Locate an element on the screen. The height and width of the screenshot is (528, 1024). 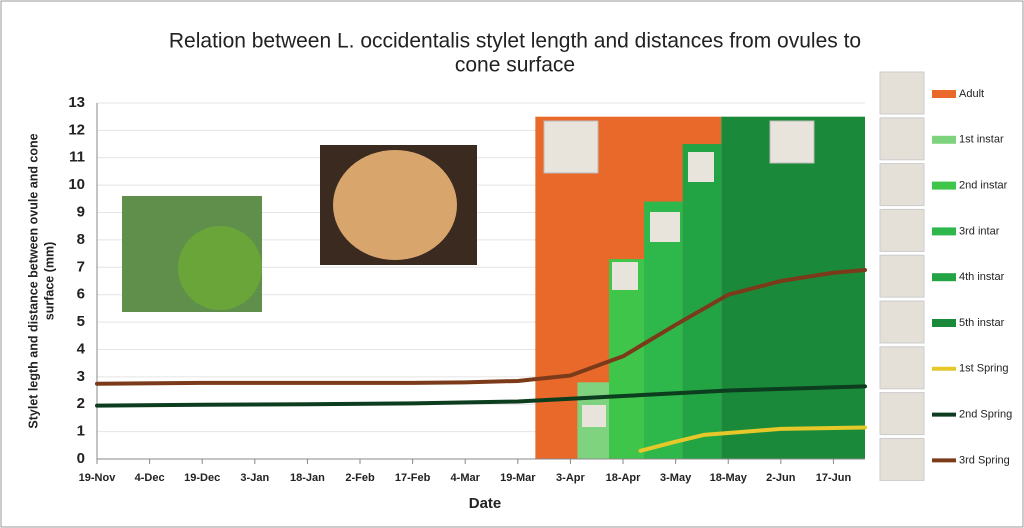
legend-label: 5th instar is located at coordinates (982, 323).